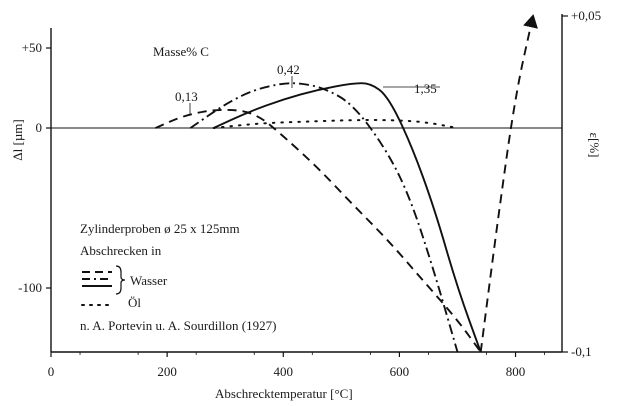 The height and width of the screenshot is (406, 626). What do you see at coordinates (335, 123) in the screenshot?
I see `series-line-l` at bounding box center [335, 123].